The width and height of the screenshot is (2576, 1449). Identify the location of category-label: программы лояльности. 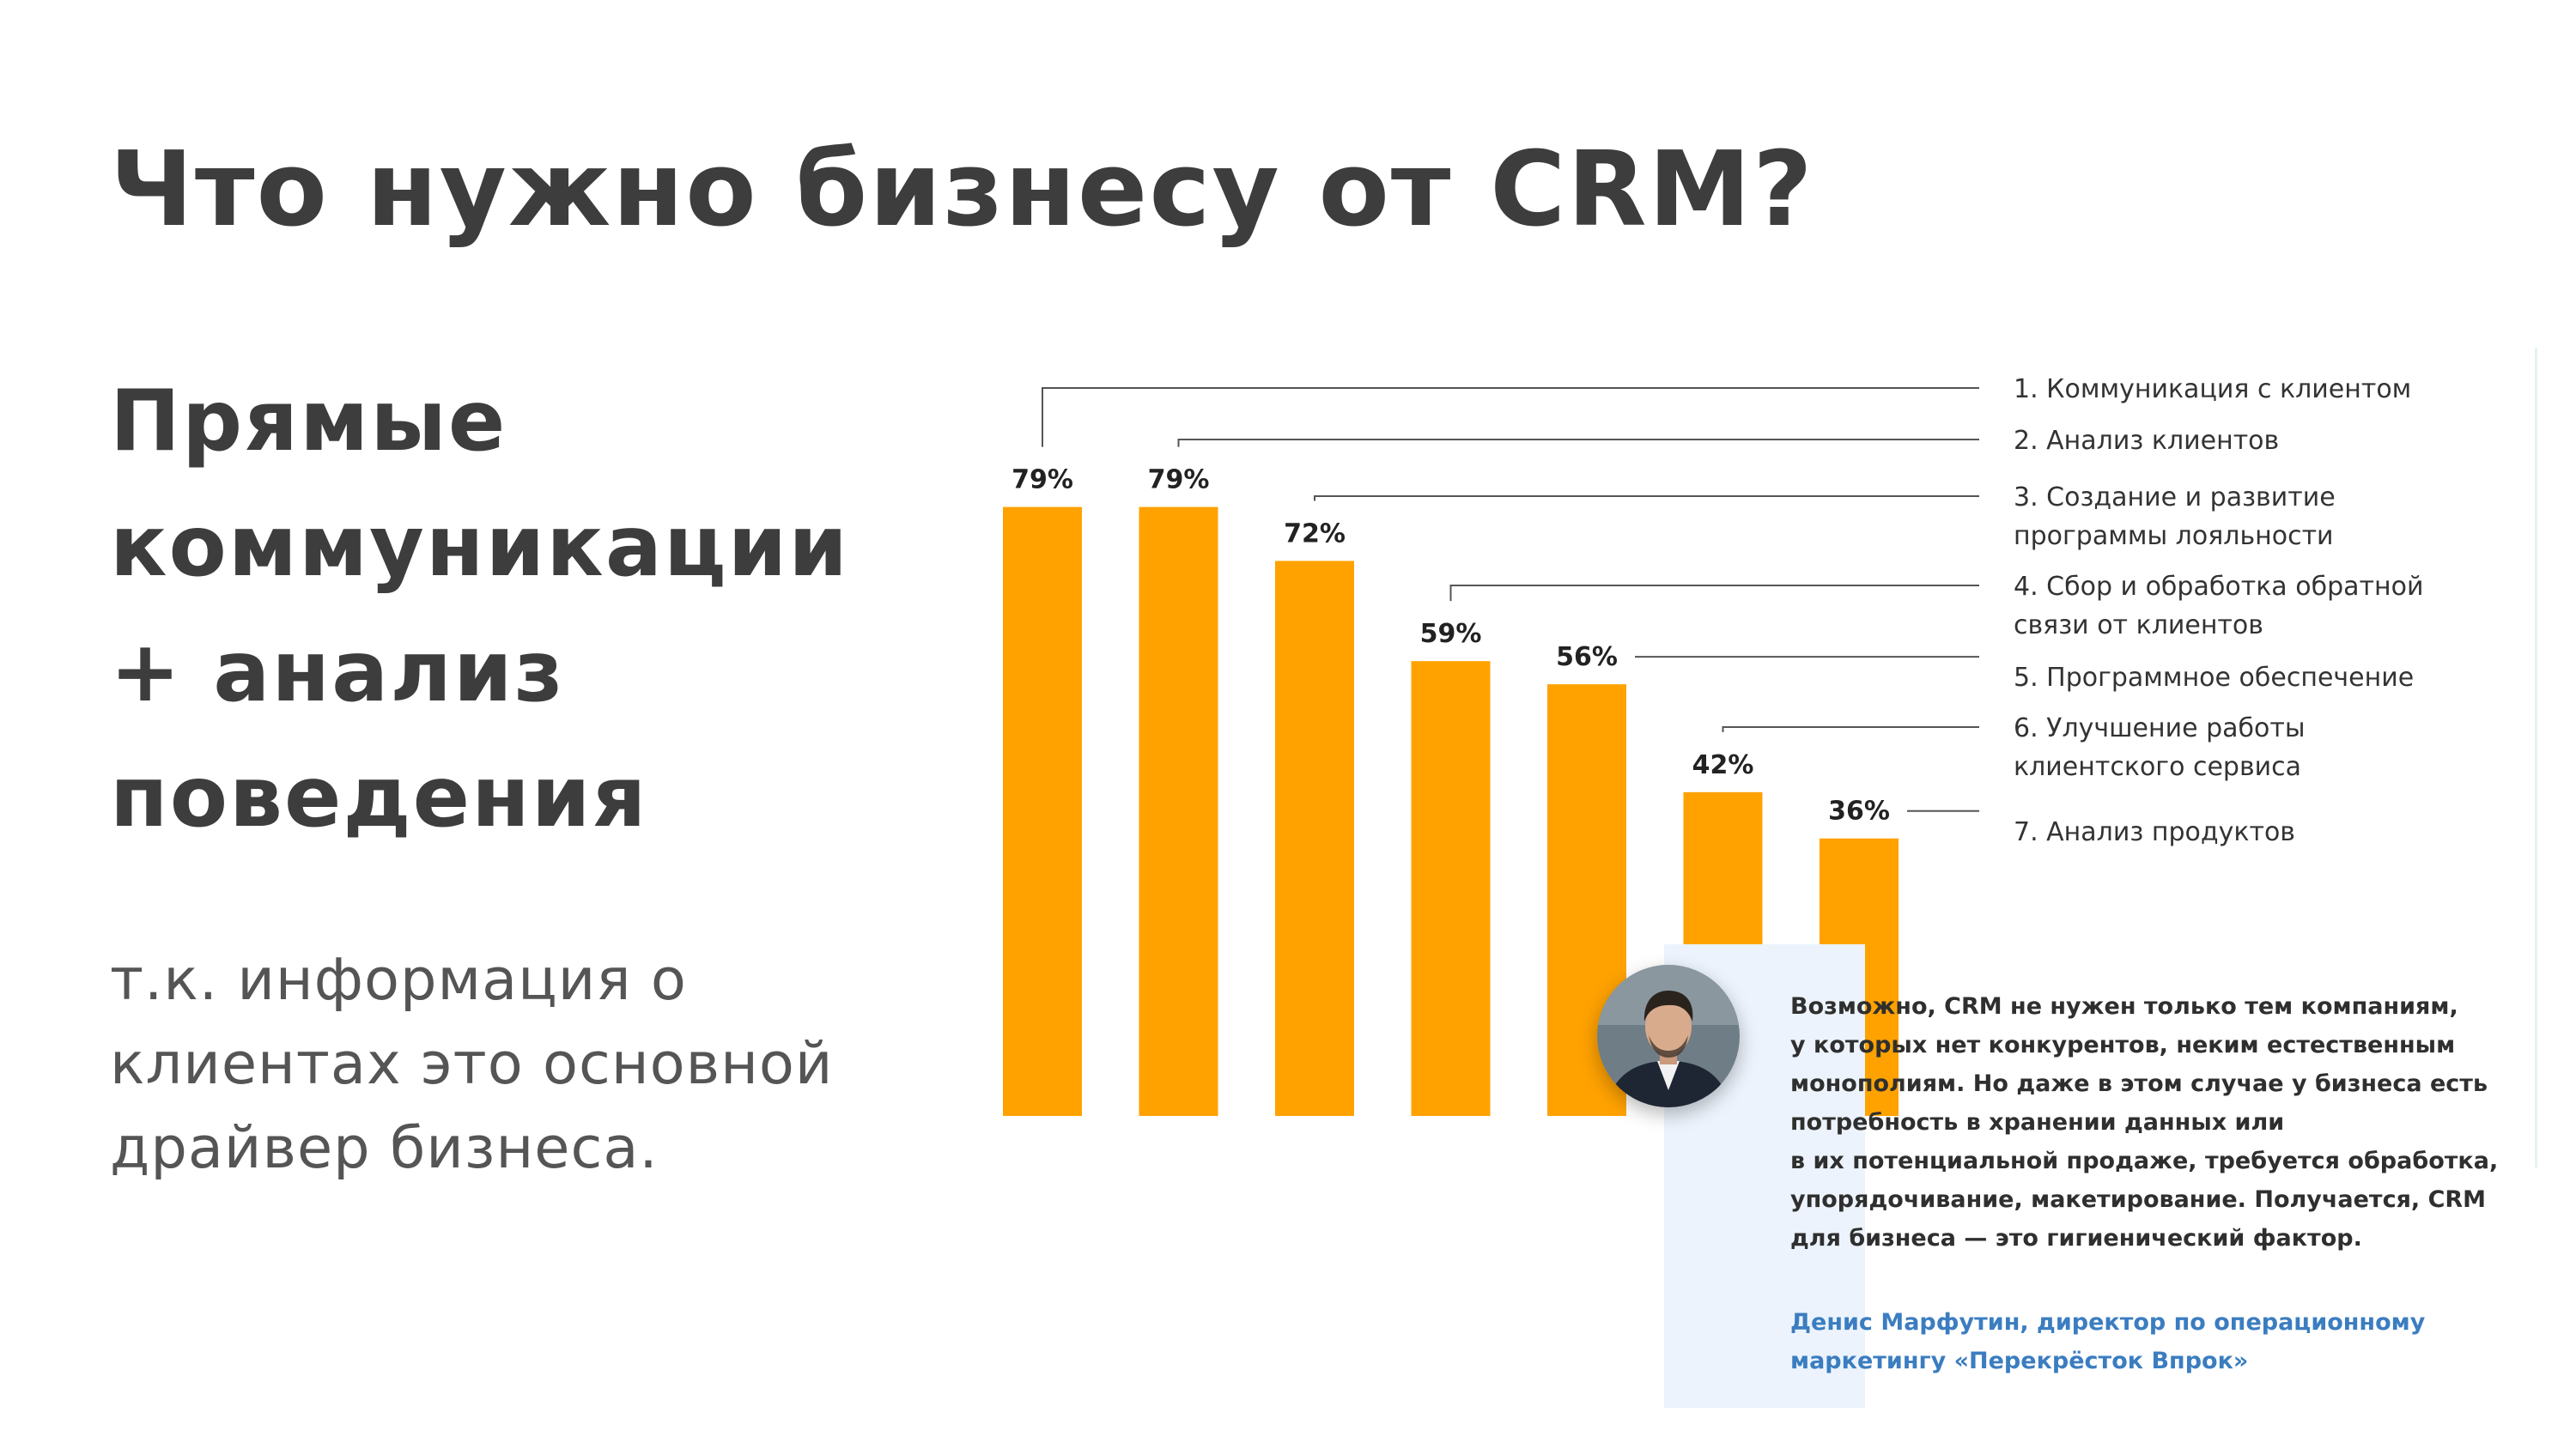
(2174, 536).